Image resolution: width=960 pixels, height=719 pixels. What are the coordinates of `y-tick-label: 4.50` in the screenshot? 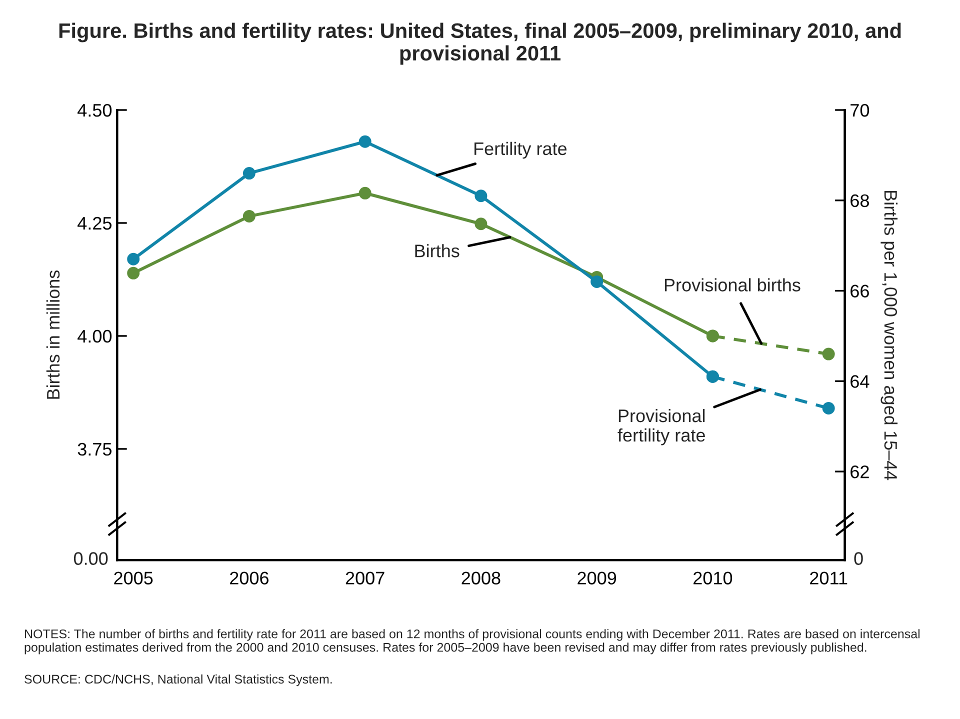 It's located at (95, 110).